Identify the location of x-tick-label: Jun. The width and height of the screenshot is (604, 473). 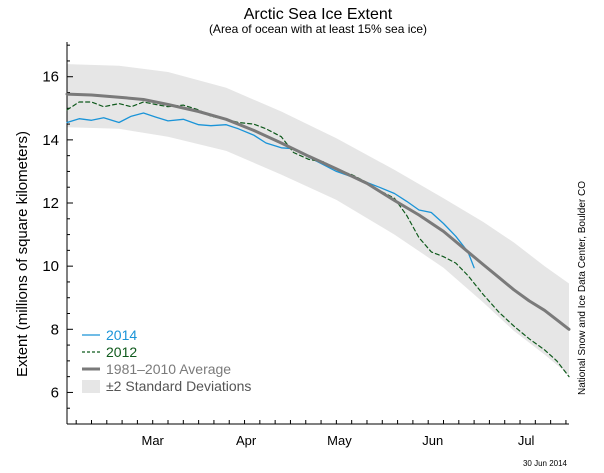
(432, 440).